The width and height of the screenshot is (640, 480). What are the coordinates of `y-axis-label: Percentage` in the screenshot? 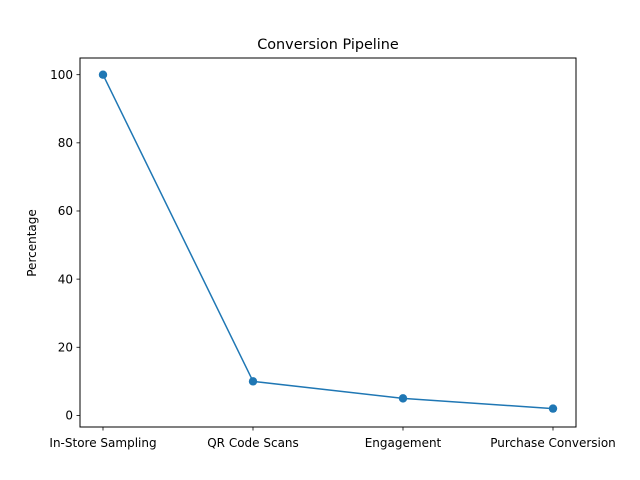 It's located at (32, 243).